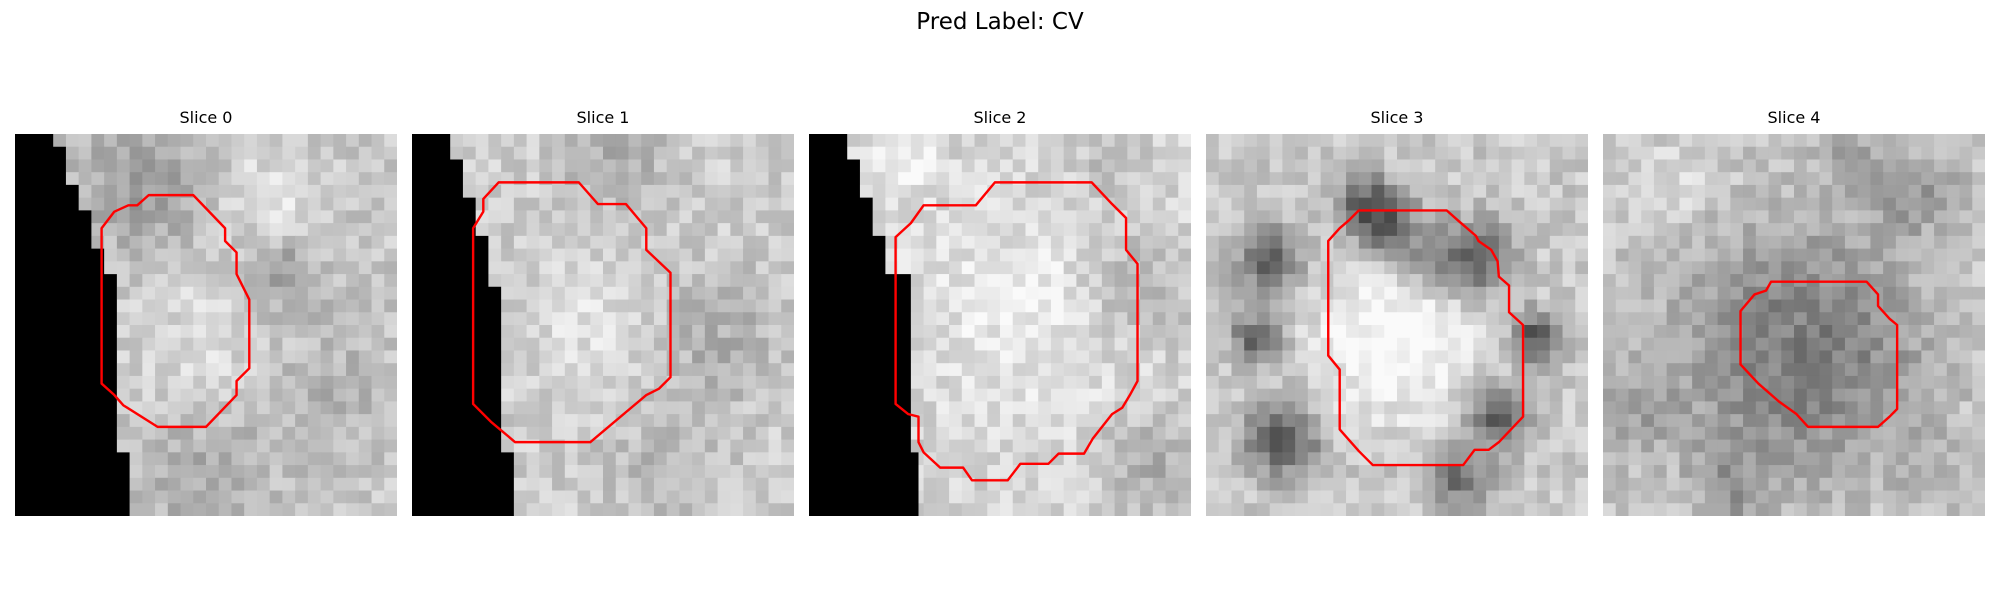 The image size is (2000, 600). What do you see at coordinates (206, 325) in the screenshot?
I see `slice-image-canvas` at bounding box center [206, 325].